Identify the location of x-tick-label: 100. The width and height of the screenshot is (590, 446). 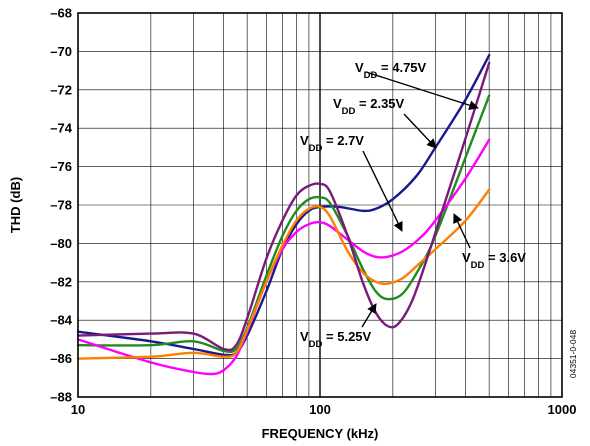
(320, 409).